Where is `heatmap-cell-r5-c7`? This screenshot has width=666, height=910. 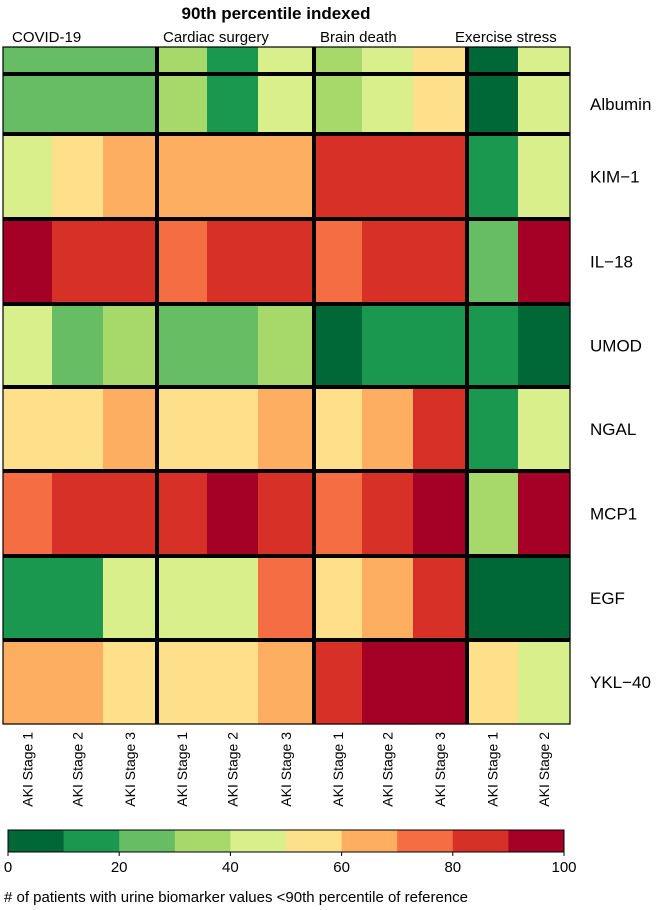
heatmap-cell-r5-c7 is located at coordinates (388, 429).